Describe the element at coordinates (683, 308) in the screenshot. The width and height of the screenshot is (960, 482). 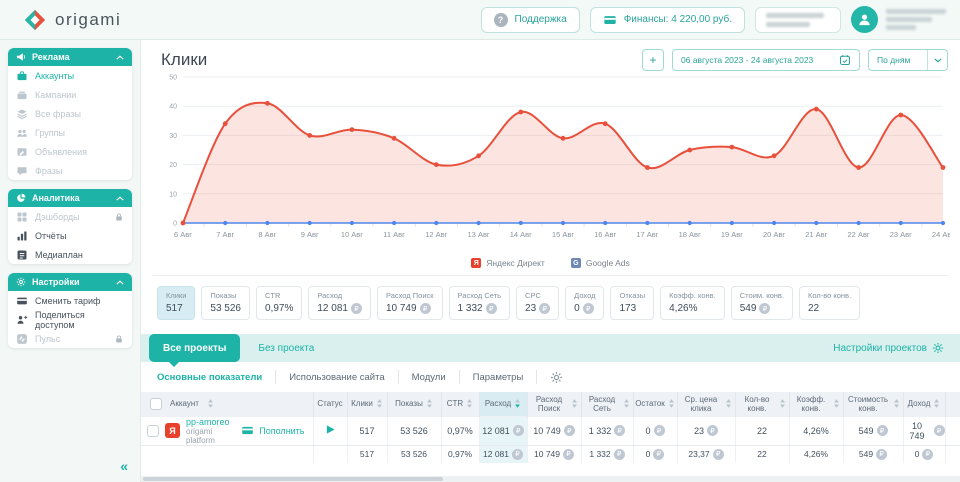
I see `kpi-value-text: 4,26%` at that location.